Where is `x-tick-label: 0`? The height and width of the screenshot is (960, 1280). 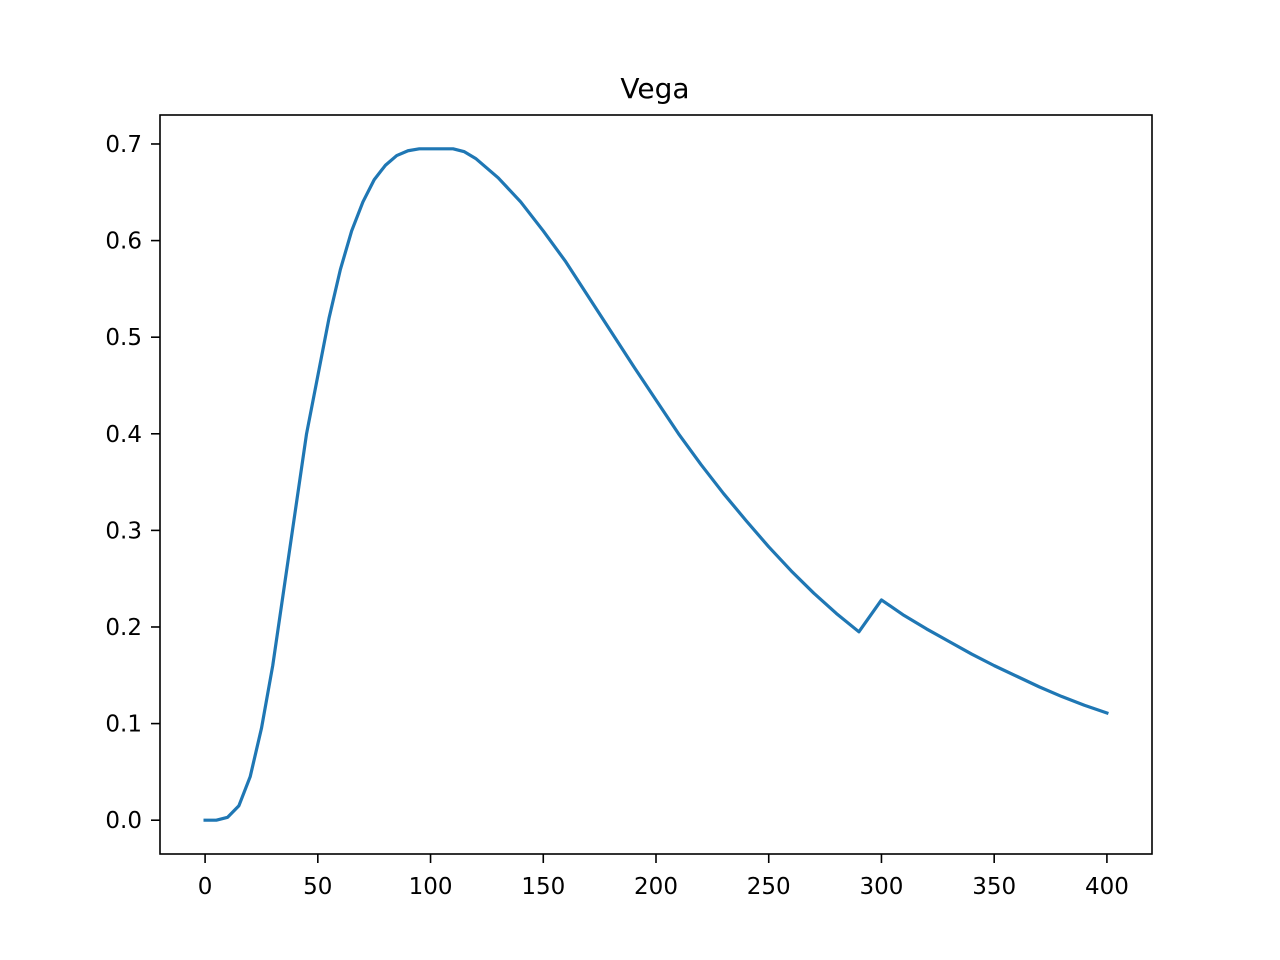 x-tick-label: 0 is located at coordinates (205, 887).